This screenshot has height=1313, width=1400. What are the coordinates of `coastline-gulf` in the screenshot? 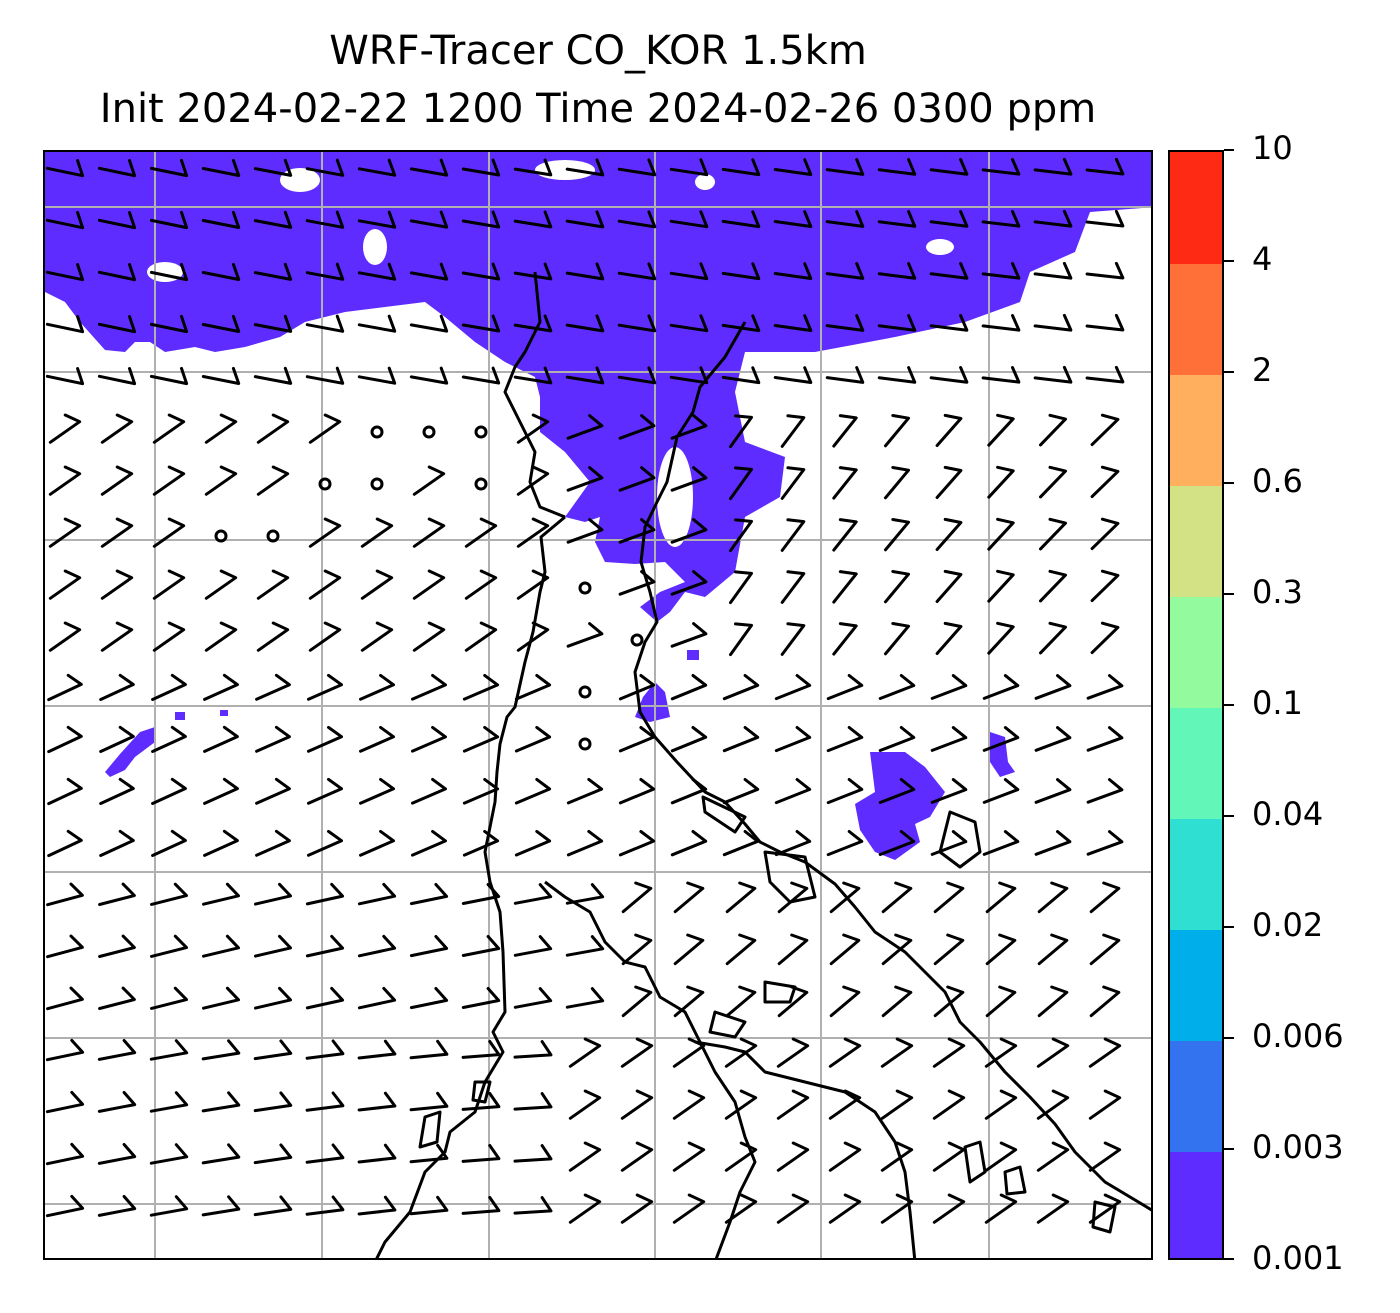 It's located at (650, 1069).